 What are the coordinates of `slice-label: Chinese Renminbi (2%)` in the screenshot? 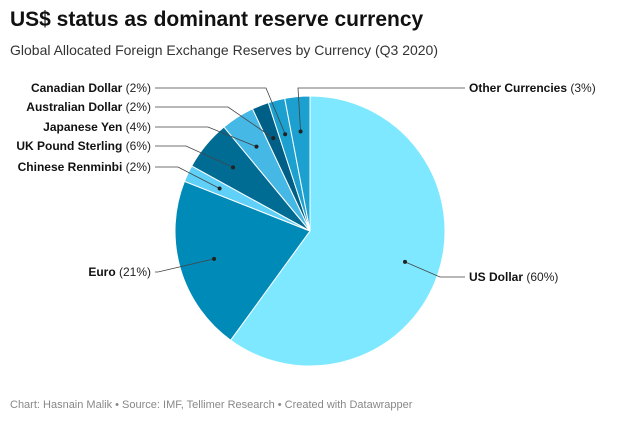 It's located at (84, 167).